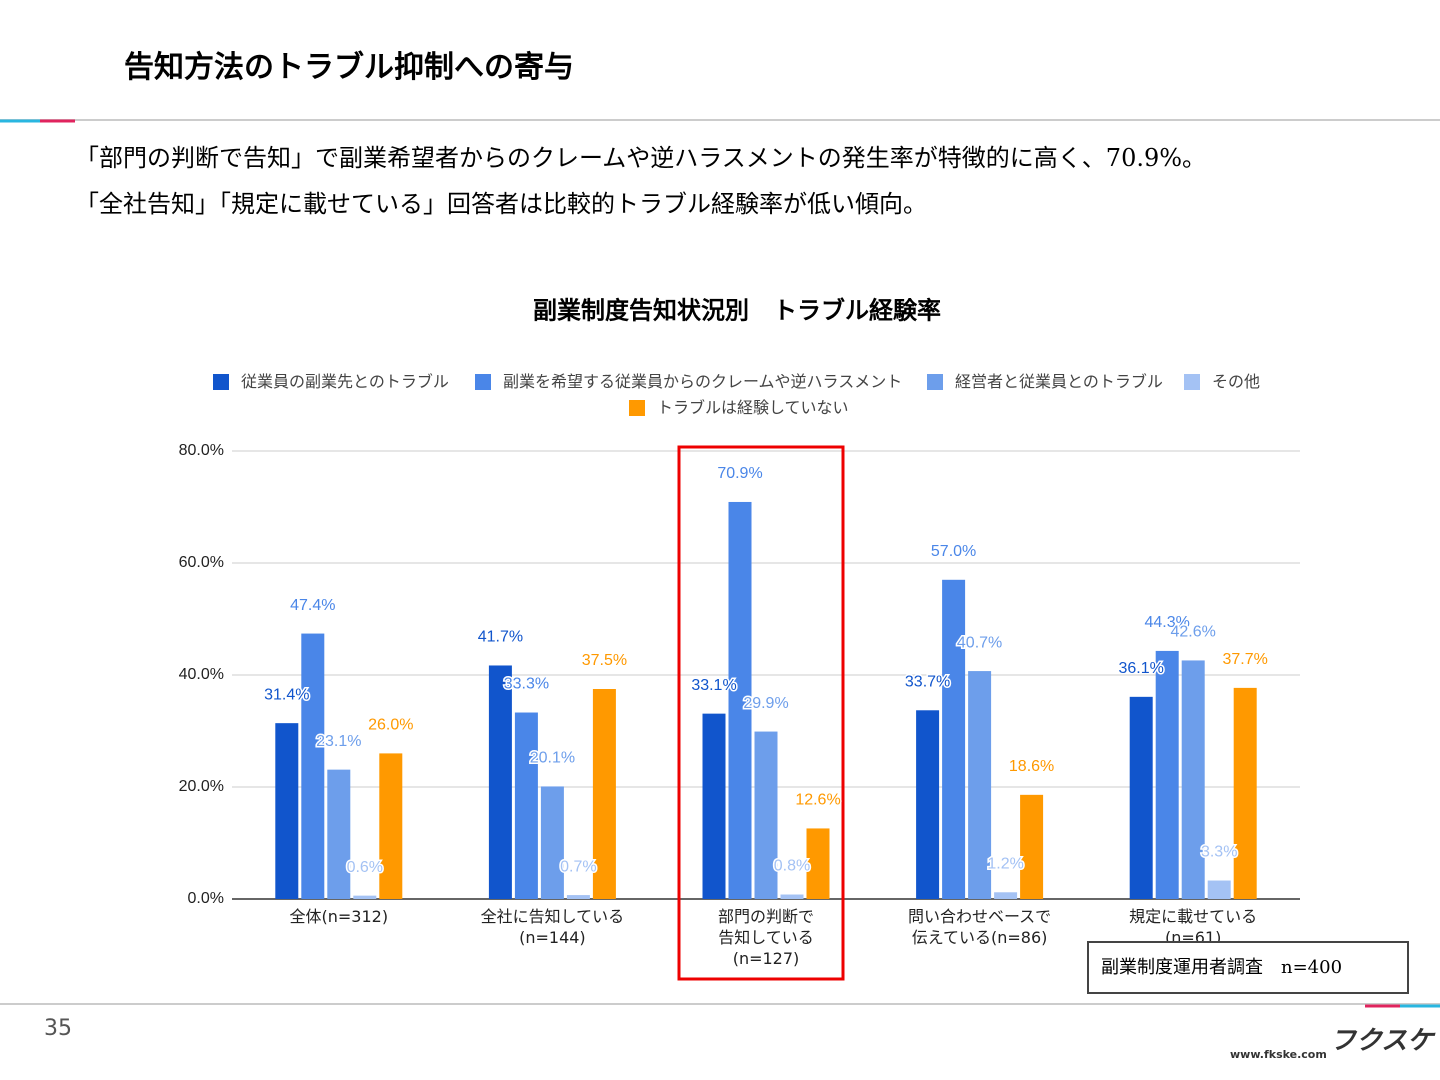  Describe the element at coordinates (201, 674) in the screenshot. I see `y-tick-label: 40.0%` at that location.